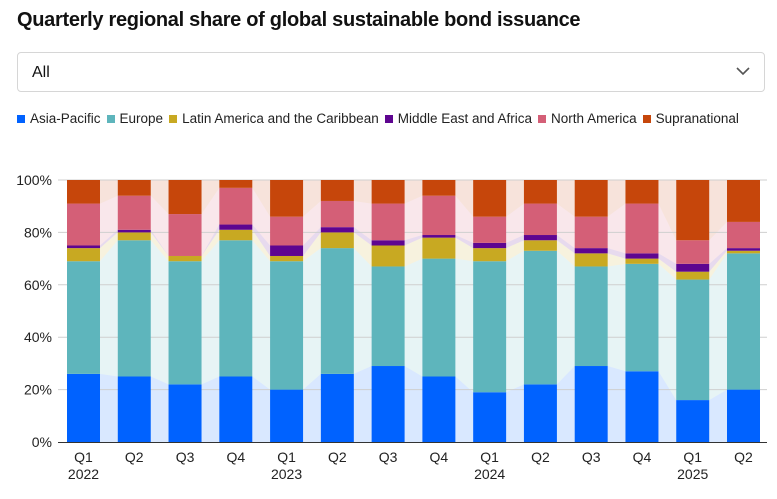 The height and width of the screenshot is (499, 777). What do you see at coordinates (38, 285) in the screenshot?
I see `y-tick-label: 60%` at bounding box center [38, 285].